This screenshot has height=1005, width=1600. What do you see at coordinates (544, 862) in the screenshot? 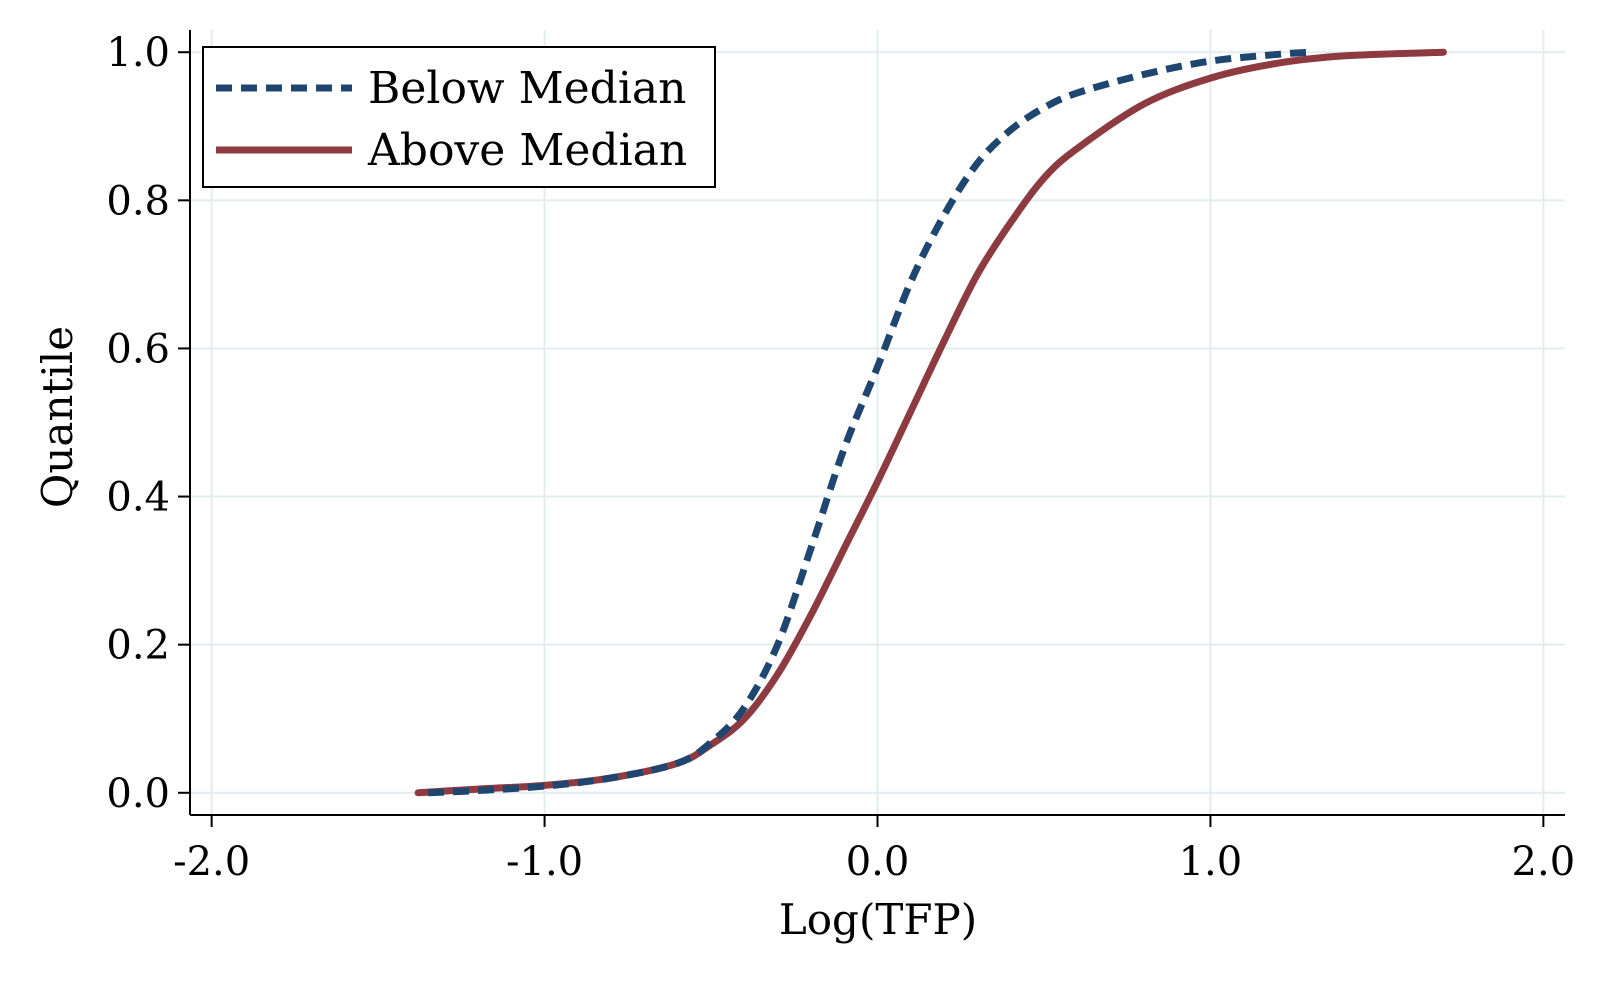
I see `x-tick-label: -1.0` at bounding box center [544, 862].